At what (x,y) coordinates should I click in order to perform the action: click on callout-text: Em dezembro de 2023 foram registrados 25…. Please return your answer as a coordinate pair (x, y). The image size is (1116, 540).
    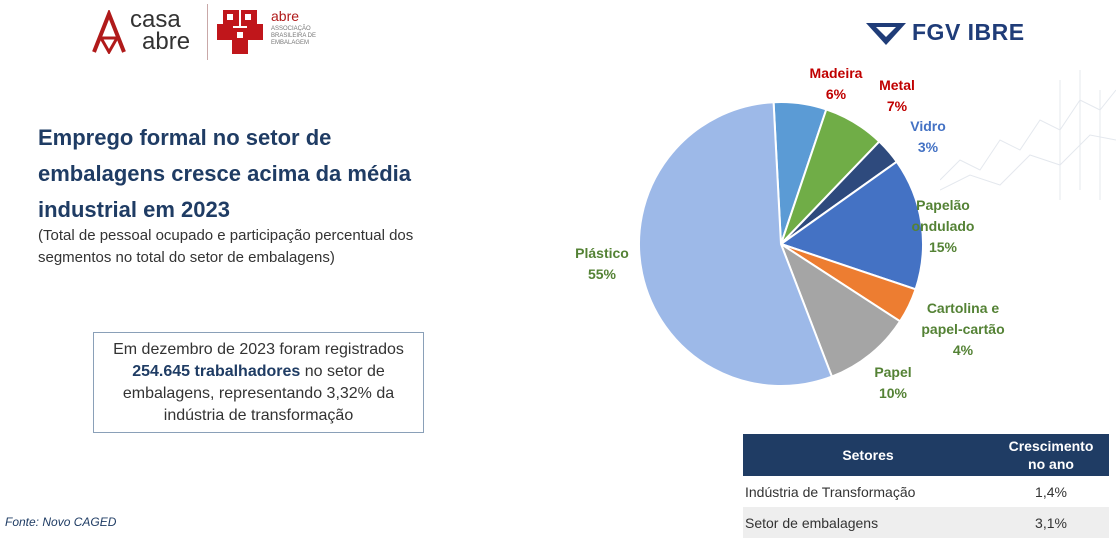
    Looking at the image, I should click on (258, 383).